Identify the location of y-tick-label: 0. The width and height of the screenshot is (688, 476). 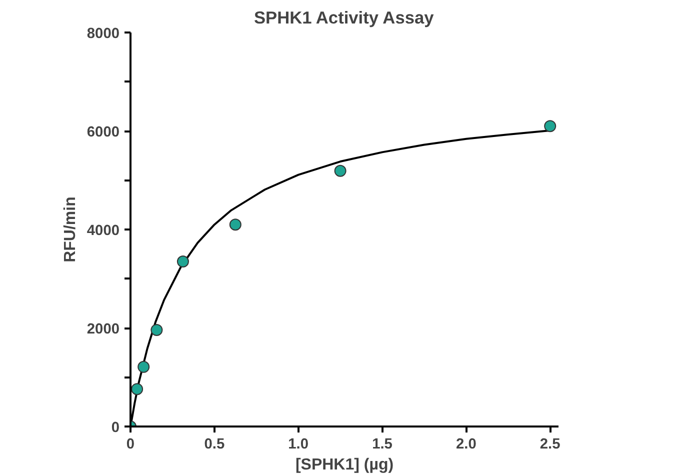
(115, 428).